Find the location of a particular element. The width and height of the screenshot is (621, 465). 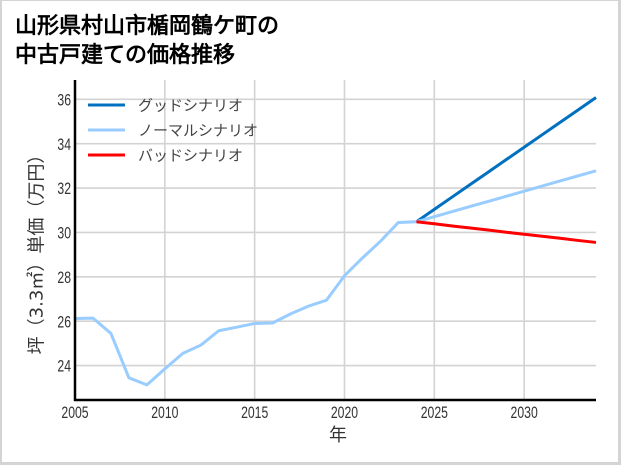

legend-item: グッドシナリオ is located at coordinates (165, 105).